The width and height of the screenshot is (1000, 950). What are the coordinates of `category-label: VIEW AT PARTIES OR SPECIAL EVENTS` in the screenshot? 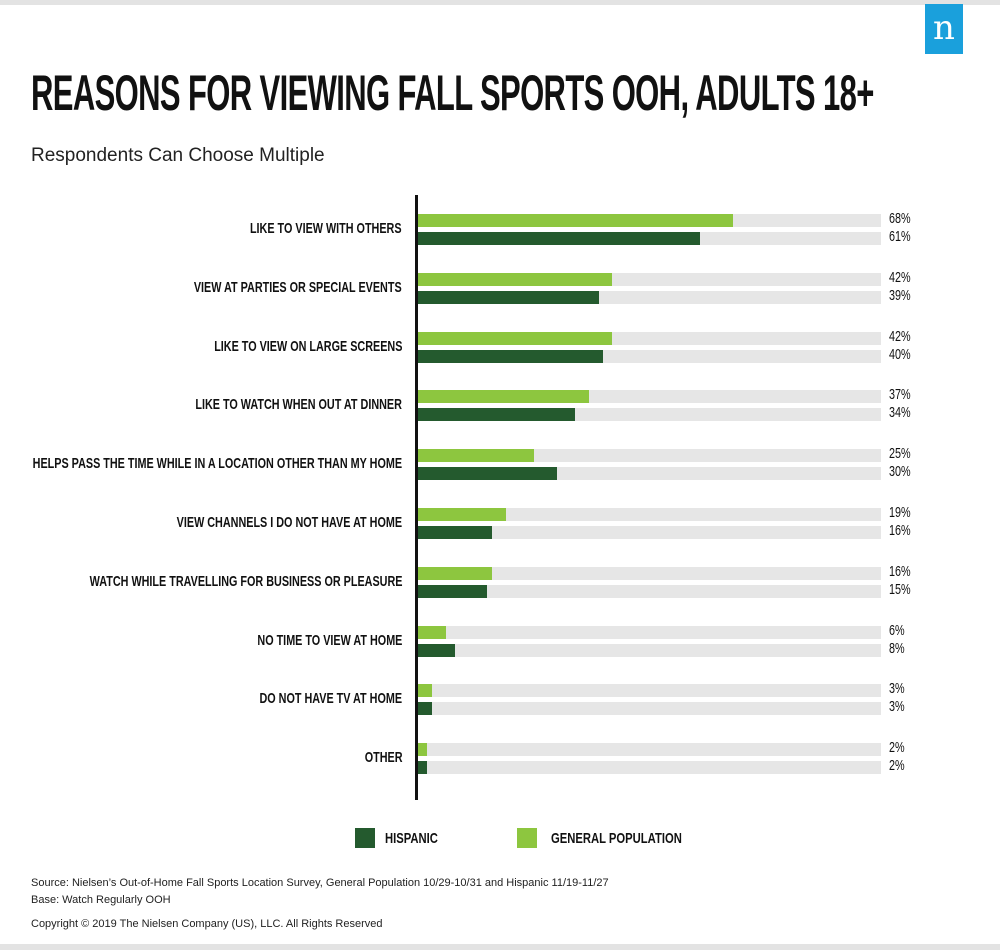 It's located at (298, 287).